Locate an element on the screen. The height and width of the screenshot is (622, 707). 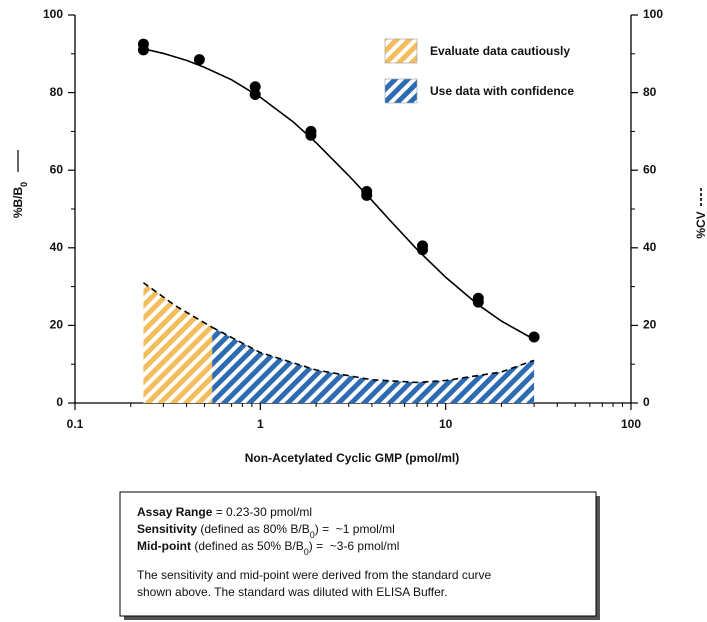
info-line: Assay Range = 0.23-30 pmol/ml is located at coordinates (224, 512).